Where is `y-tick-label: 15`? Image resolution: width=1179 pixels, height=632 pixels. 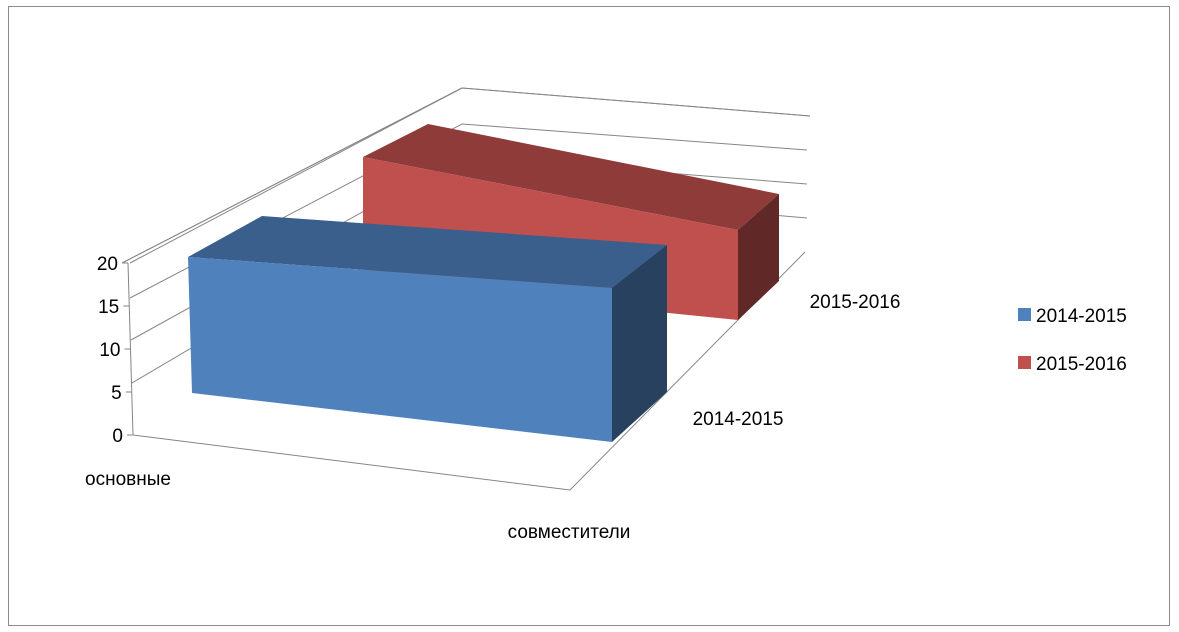 y-tick-label: 15 is located at coordinates (108, 307).